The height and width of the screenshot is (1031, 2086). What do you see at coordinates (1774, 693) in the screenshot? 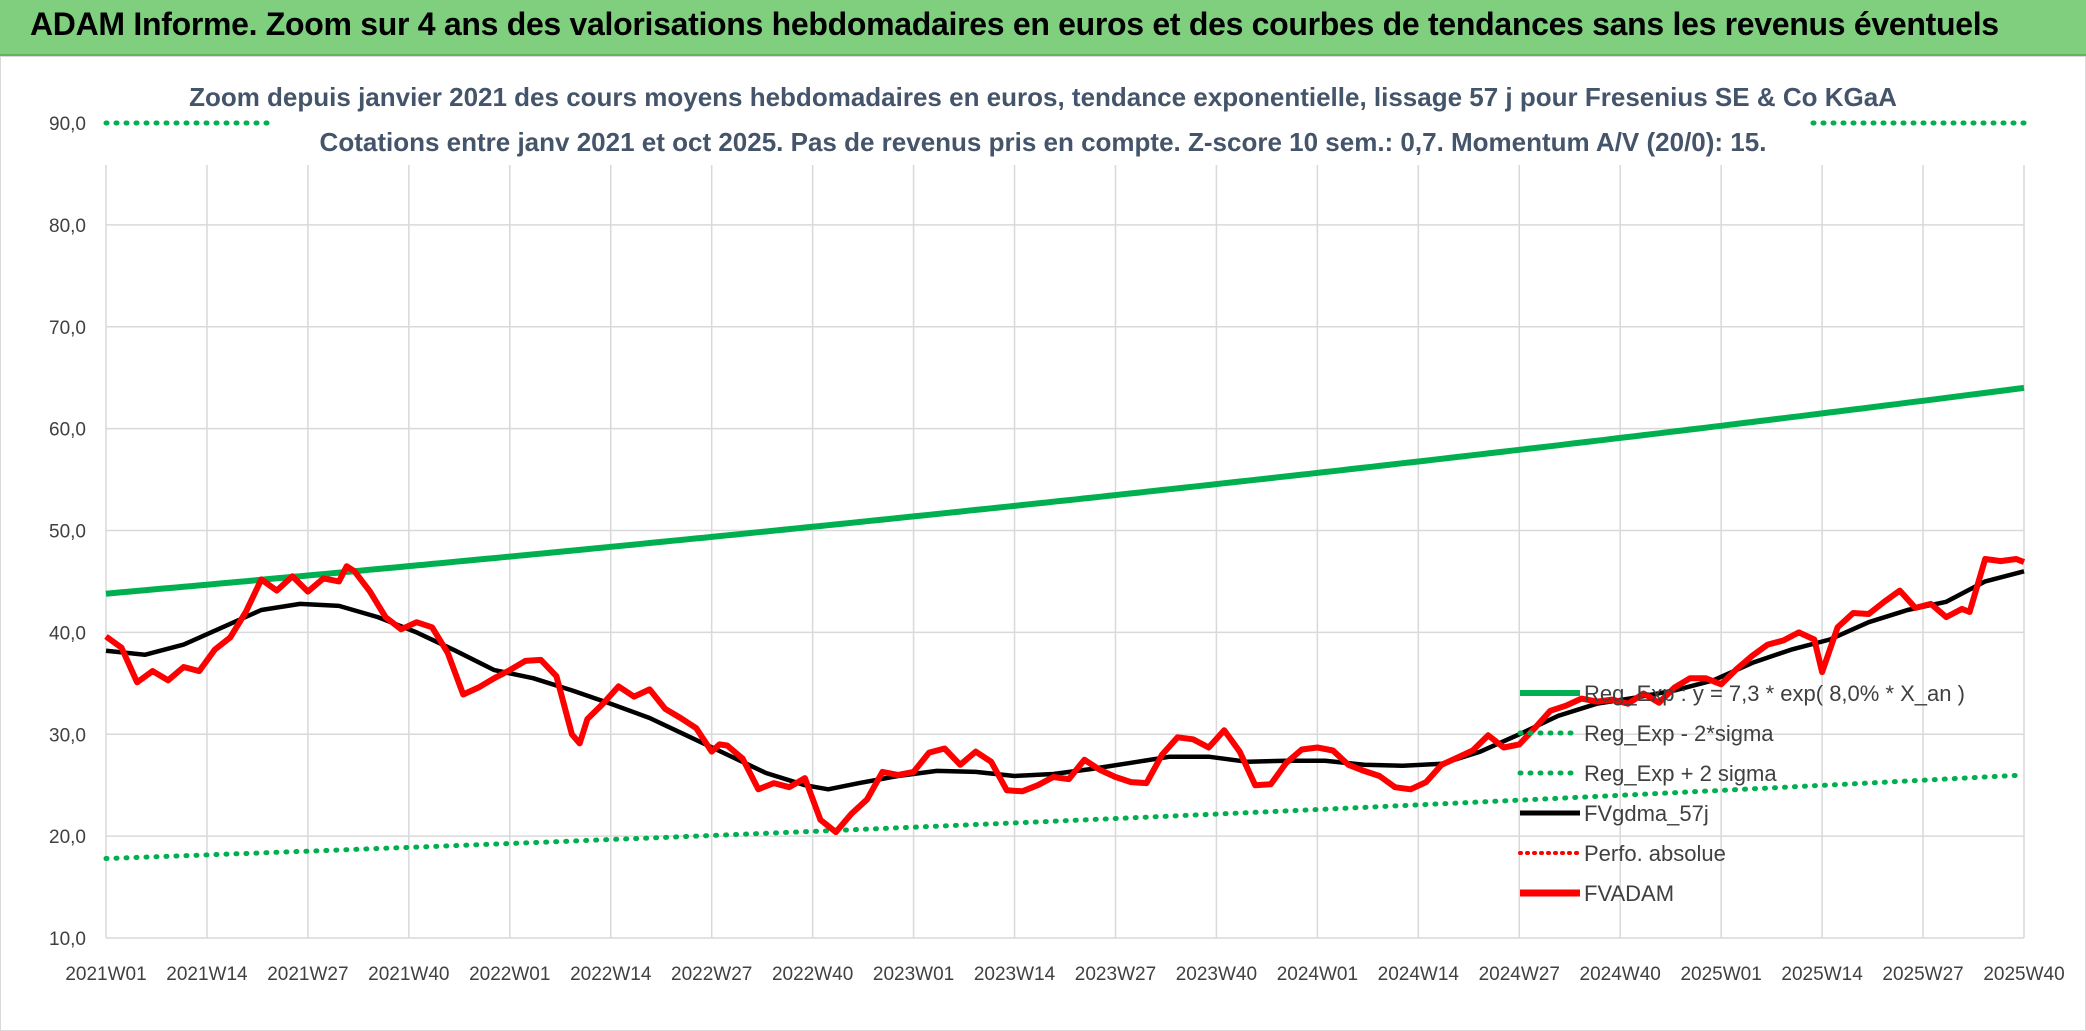
I see `legend-label: Reg_Exp : y = 7,3 * exp( 8,0% * X_an )` at bounding box center [1774, 693].